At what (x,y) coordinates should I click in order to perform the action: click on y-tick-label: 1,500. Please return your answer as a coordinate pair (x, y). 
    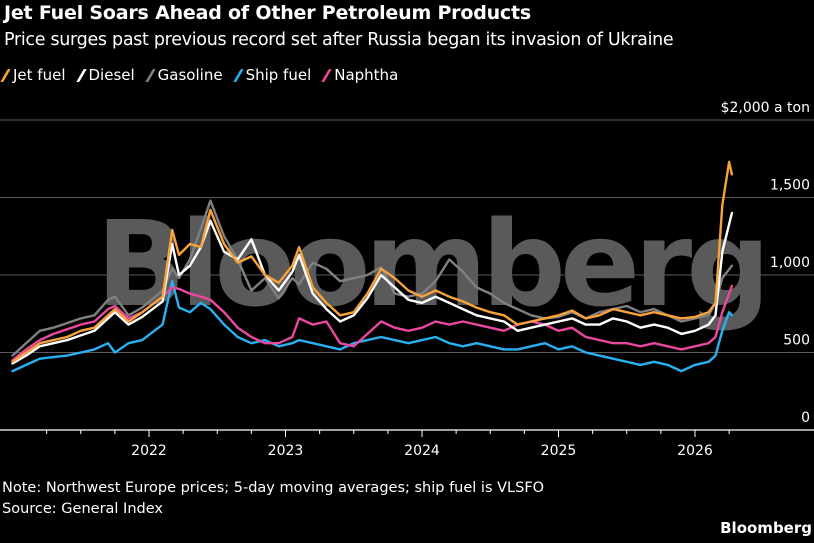
    Looking at the image, I should click on (790, 186).